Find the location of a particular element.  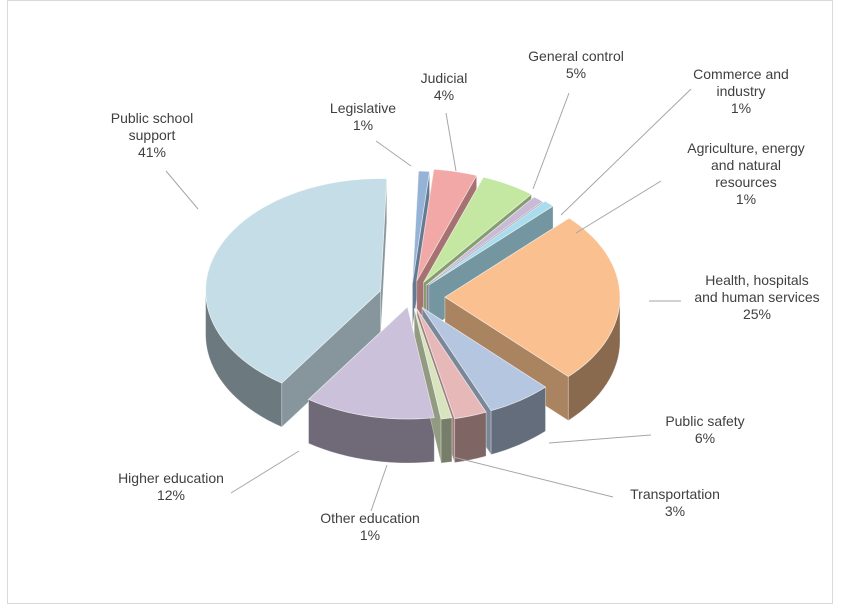

slice-other-education is located at coordinates (433, 364).